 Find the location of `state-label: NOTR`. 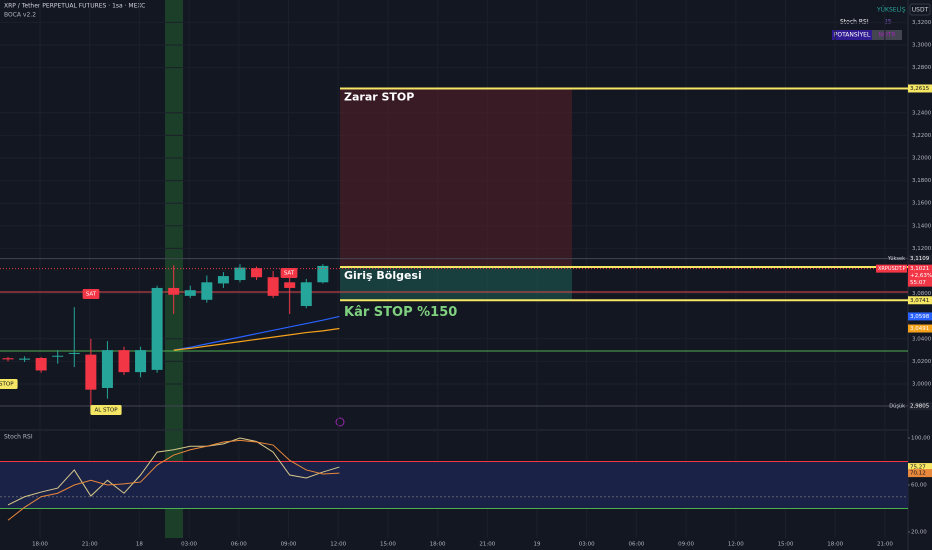

state-label: NOTR is located at coordinates (886, 35).